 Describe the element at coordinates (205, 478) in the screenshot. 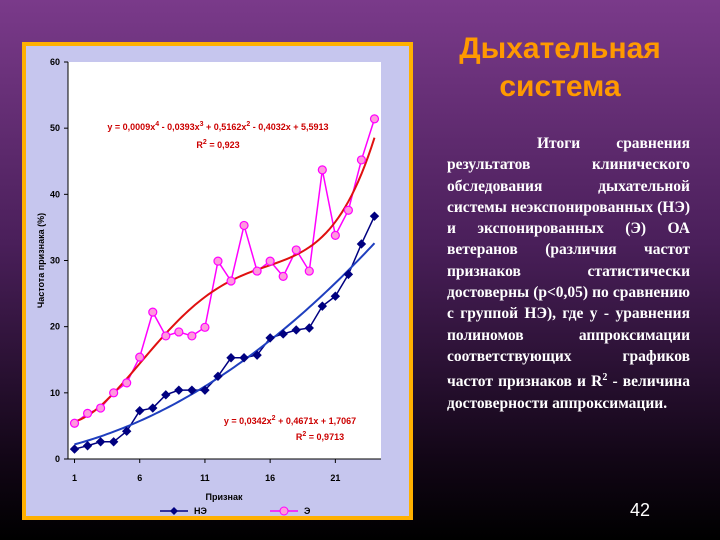

I see `x-tick-label: 11` at that location.